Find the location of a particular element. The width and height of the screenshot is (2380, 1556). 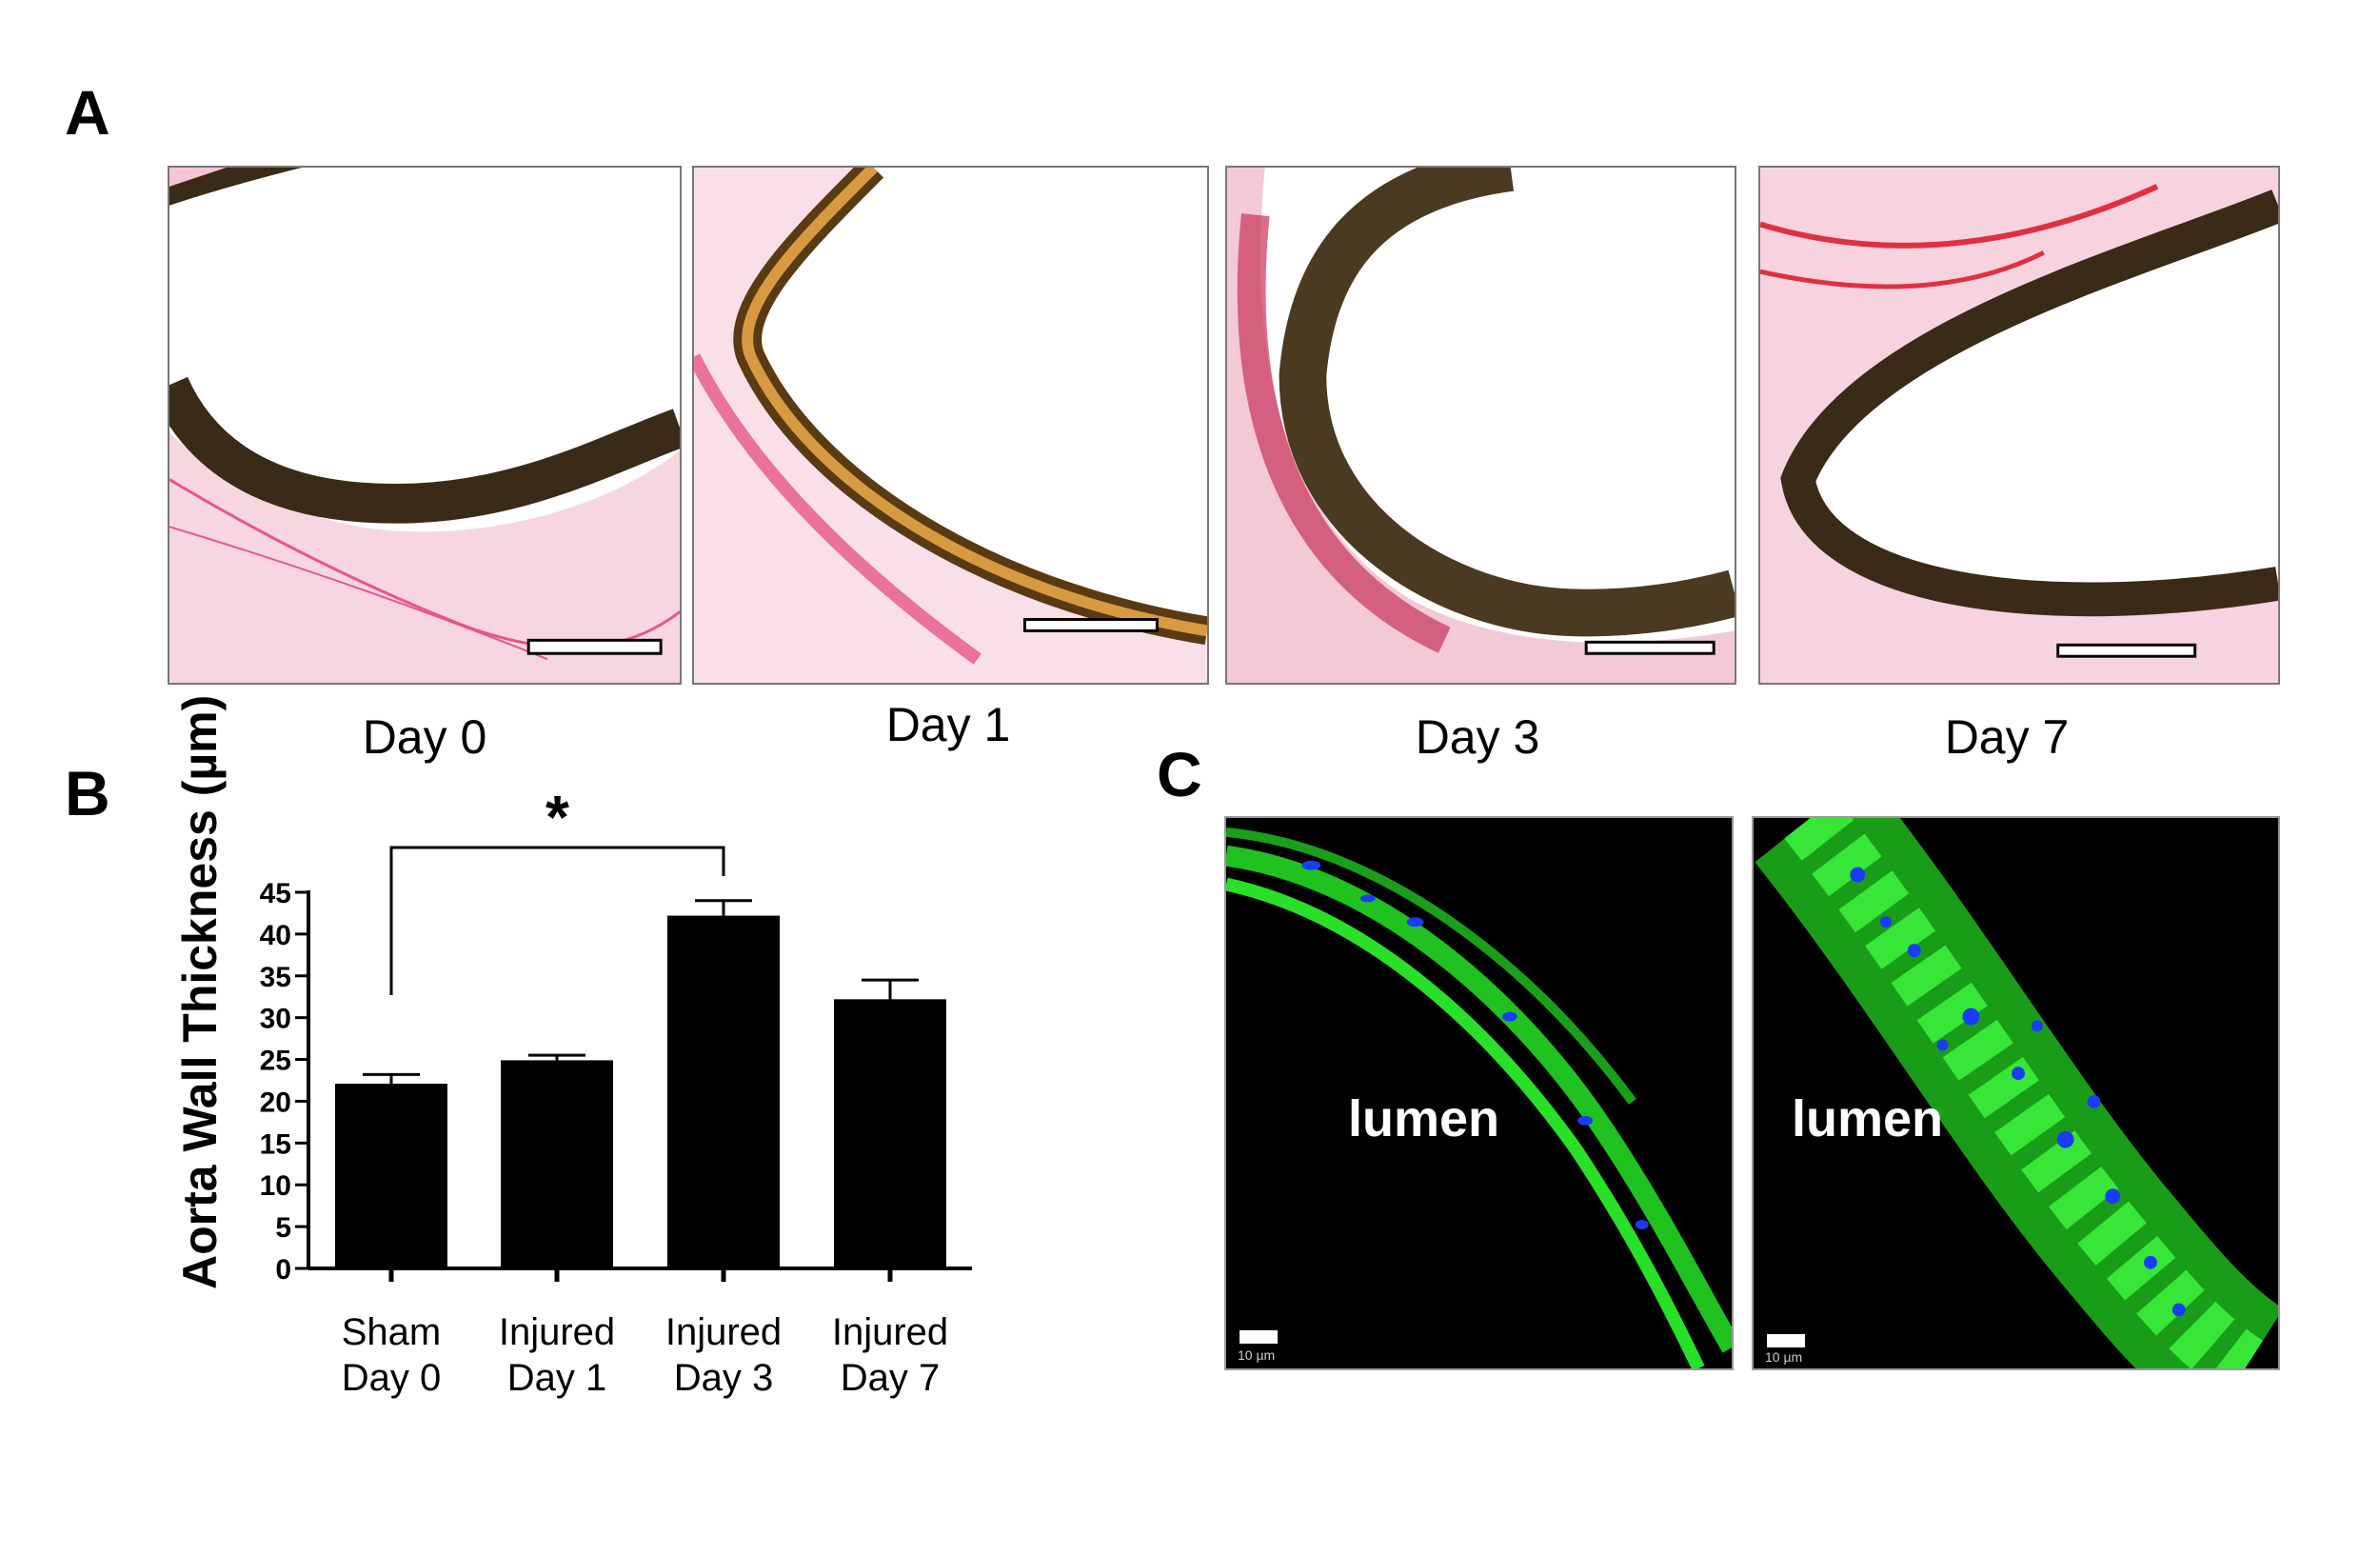

y-tick-label: 5 is located at coordinates (283, 1228).